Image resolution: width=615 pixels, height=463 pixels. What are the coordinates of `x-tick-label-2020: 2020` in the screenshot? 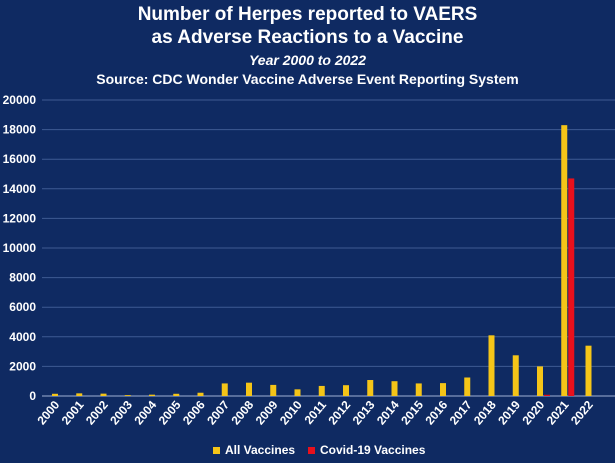 It's located at (533, 413).